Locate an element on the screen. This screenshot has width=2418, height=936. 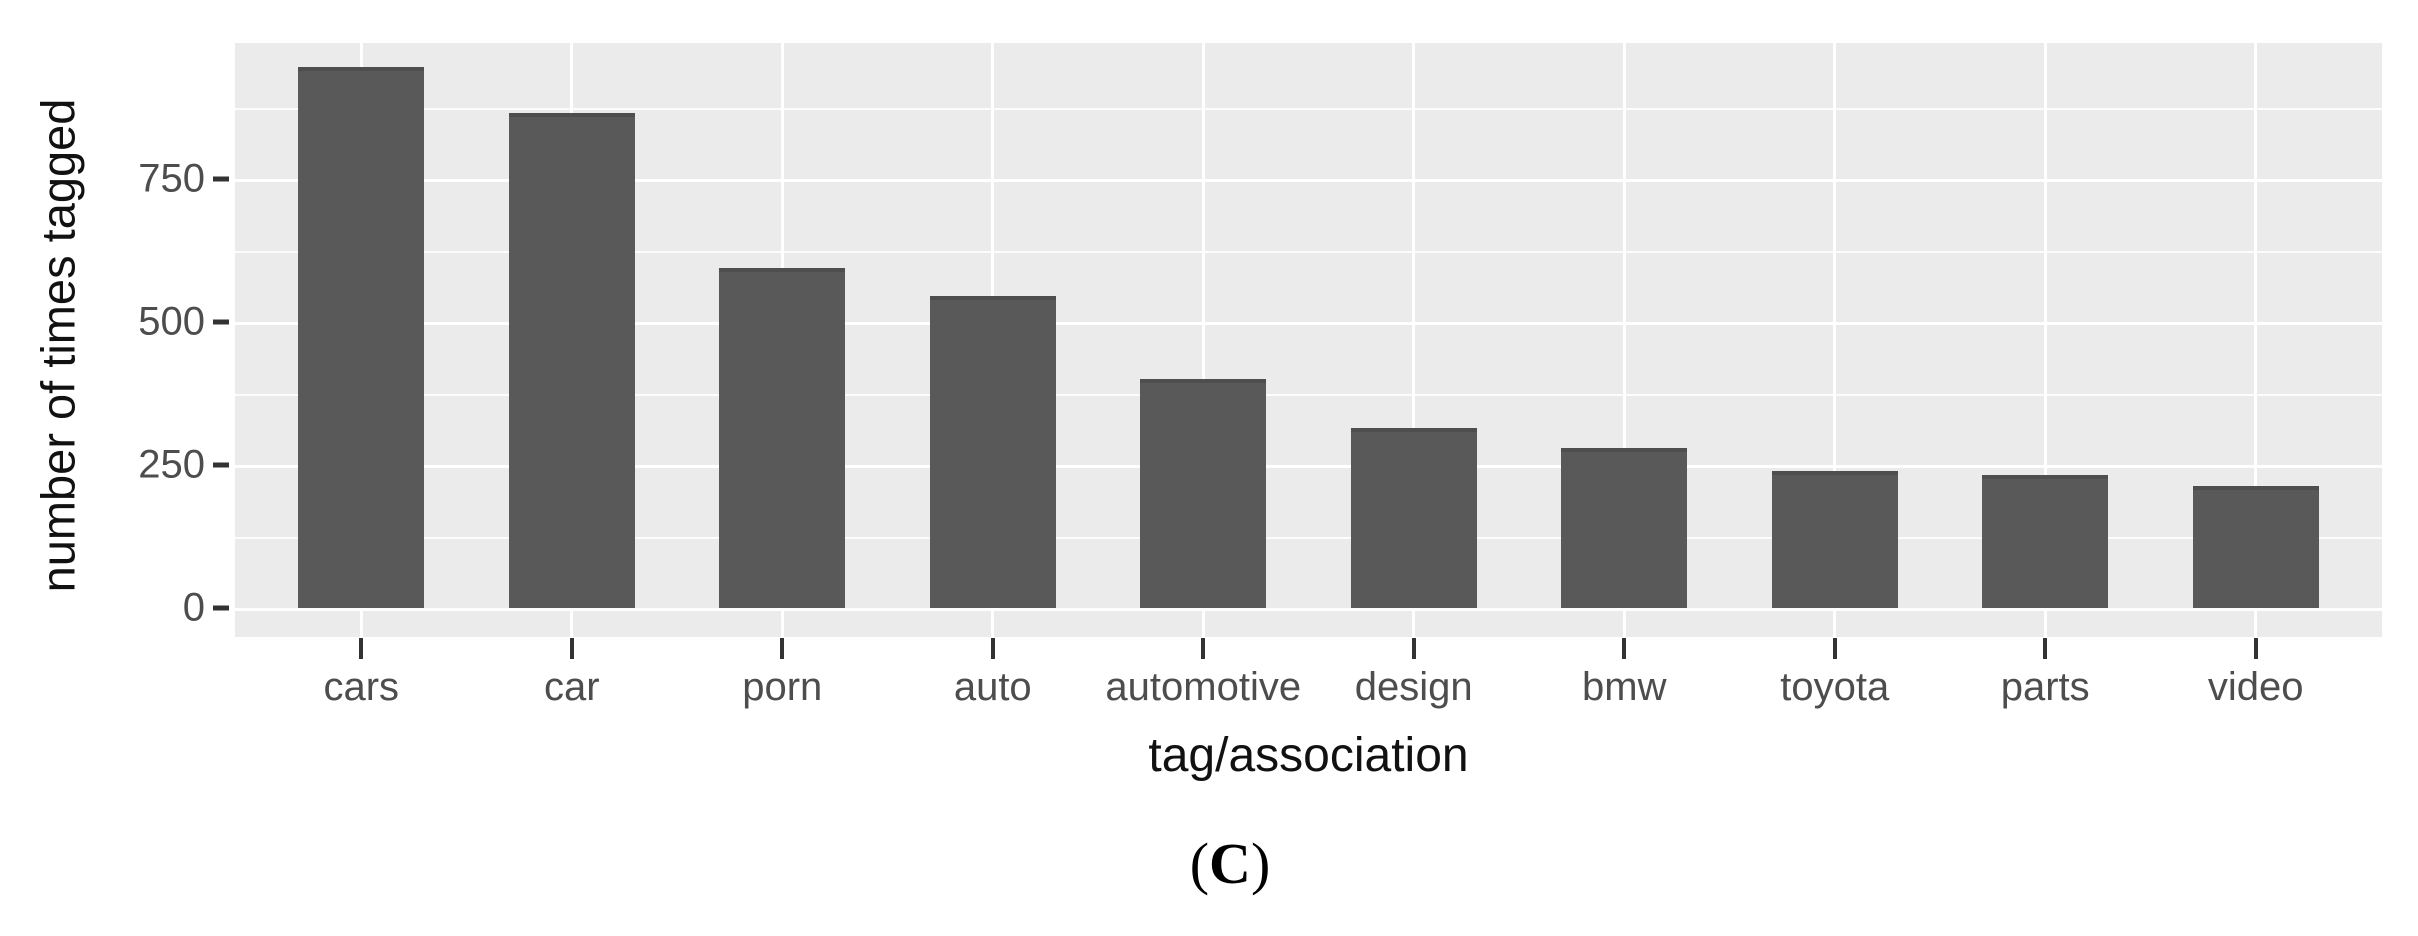
y-tick-label-0: 0 is located at coordinates (193, 607).